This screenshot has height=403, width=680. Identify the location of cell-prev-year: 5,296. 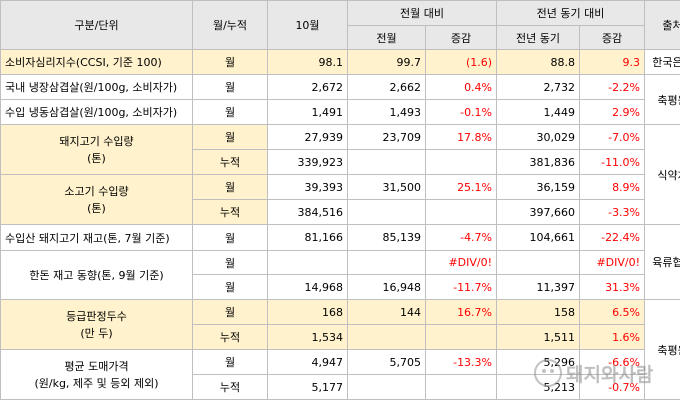
(538, 362).